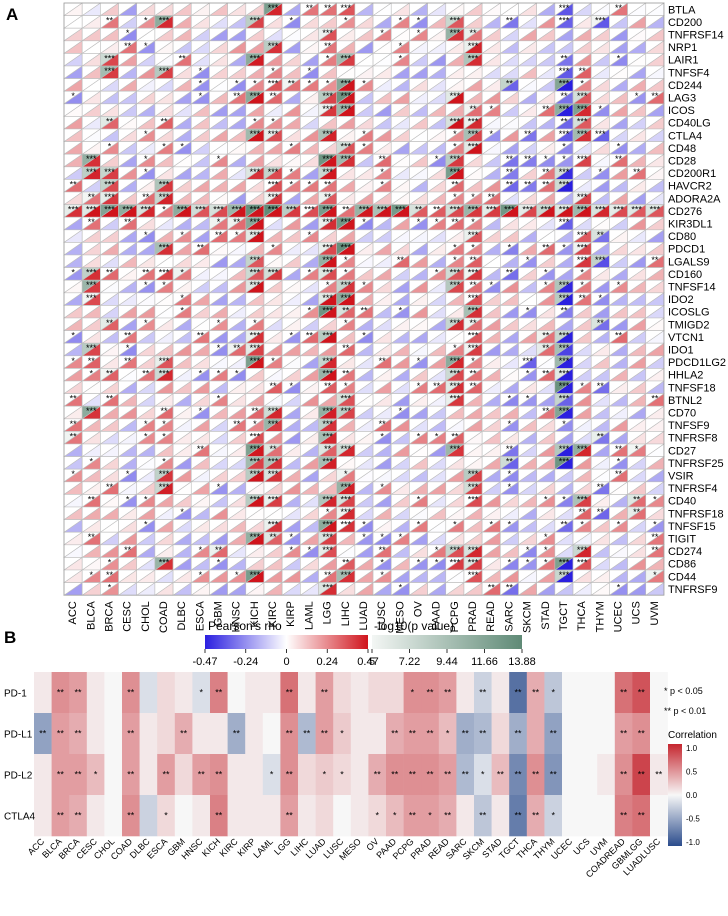  Describe the element at coordinates (10, 637) in the screenshot. I see `panel-b-label: B` at that location.